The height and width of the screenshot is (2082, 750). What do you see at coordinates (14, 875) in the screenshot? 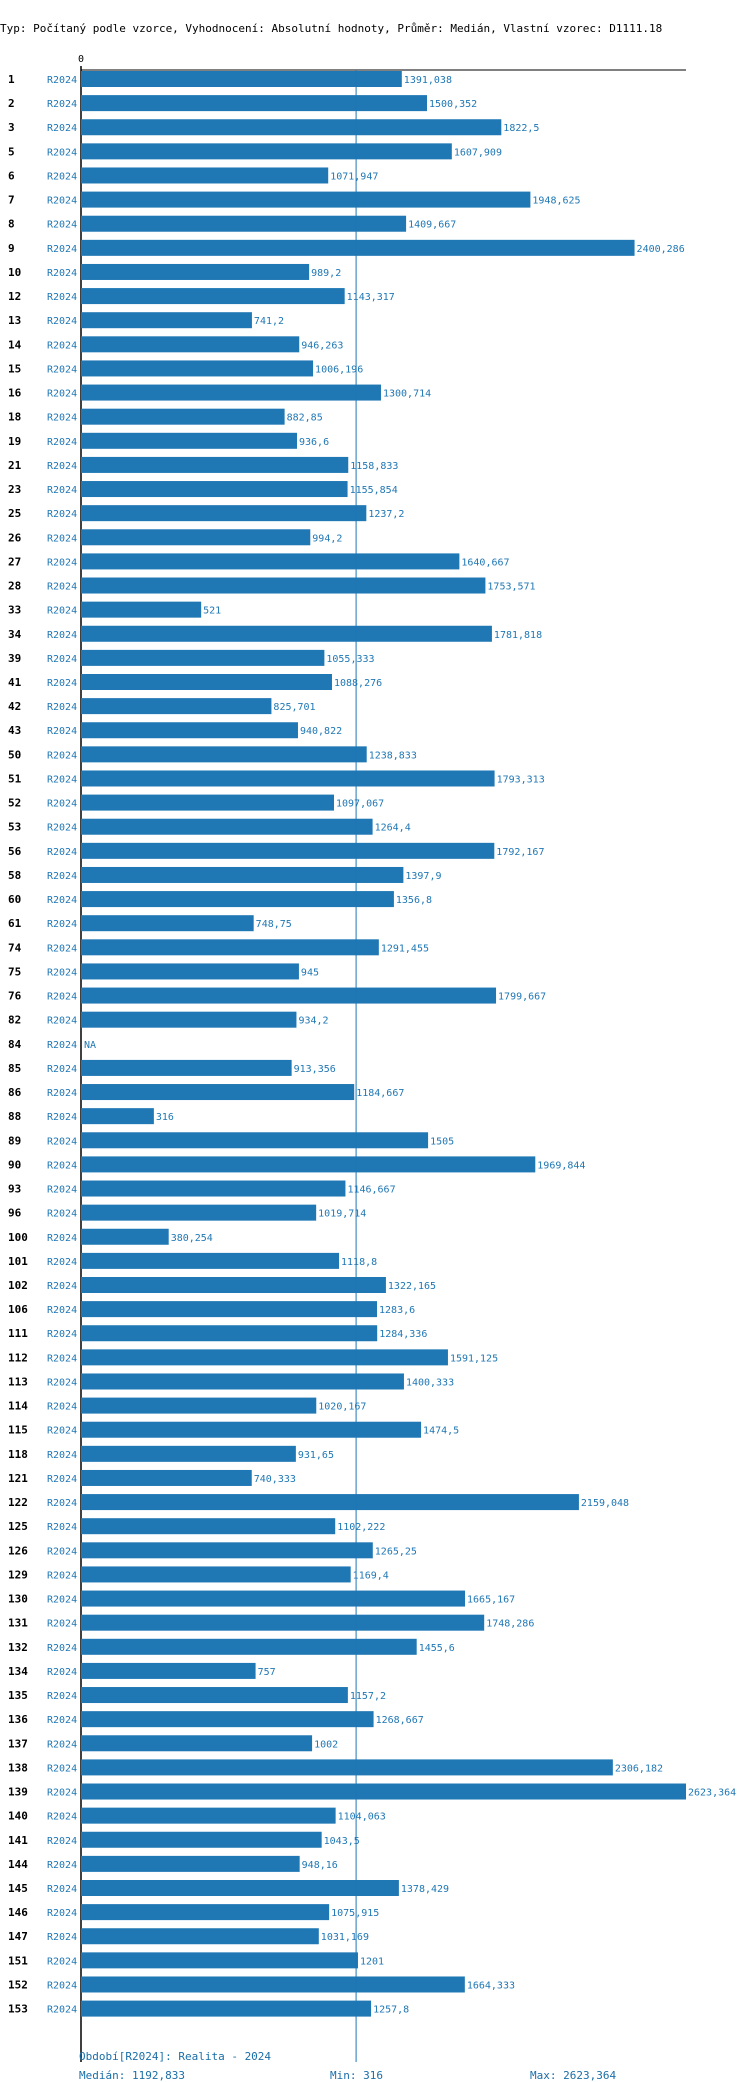
I see `category-label: 58` at bounding box center [14, 875].